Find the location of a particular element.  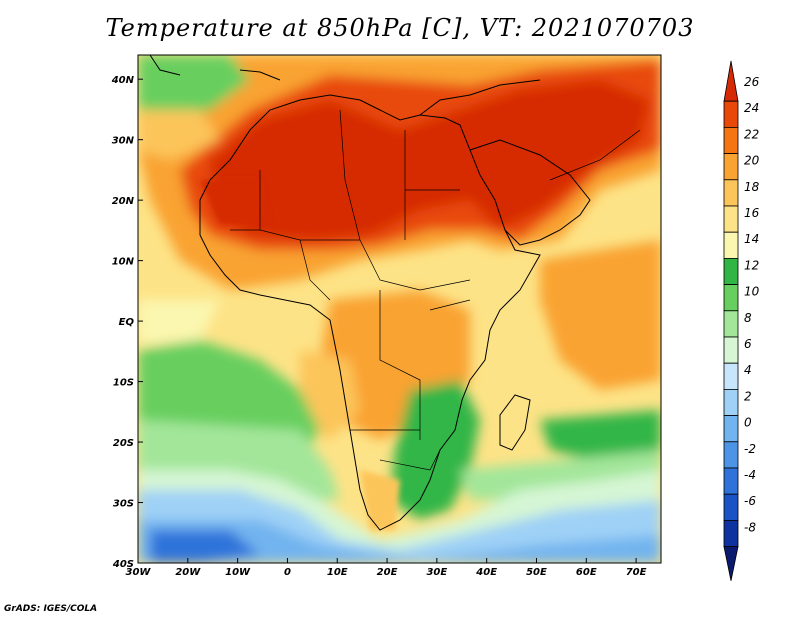

colorbar-top-triangle is located at coordinates (731, 81).